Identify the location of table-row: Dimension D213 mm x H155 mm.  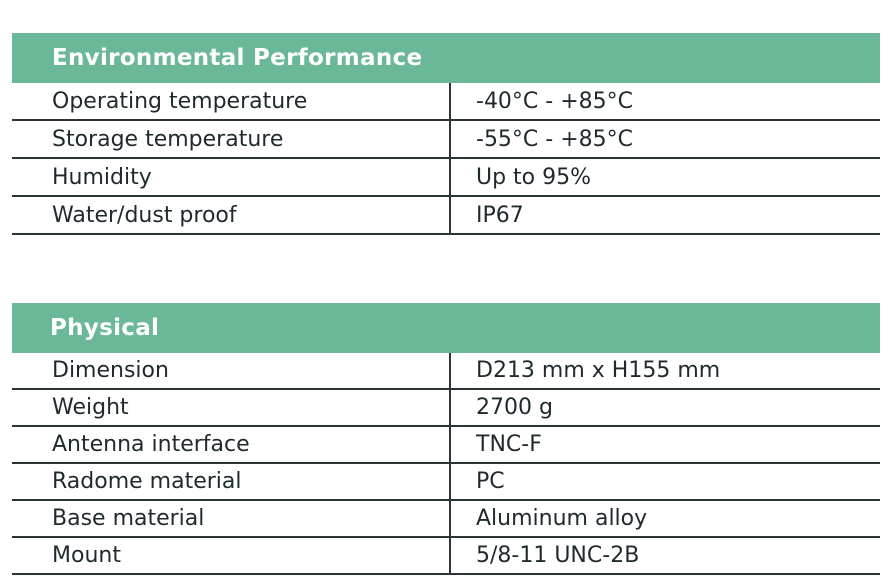
(446, 371).